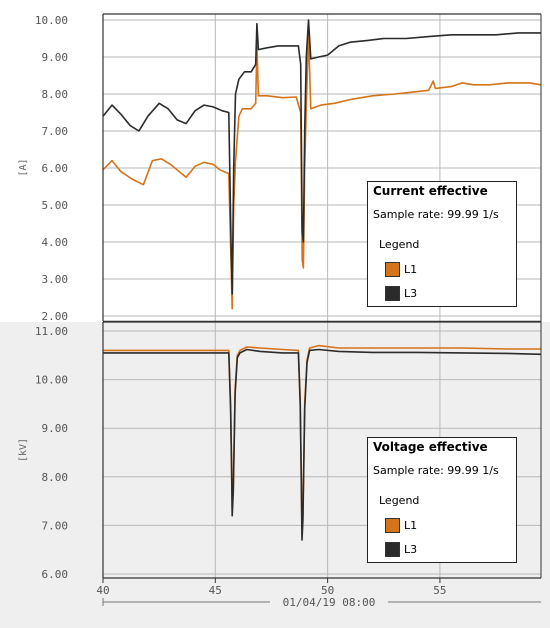  I want to click on current-sample-rate: Sample rate: 99.99 1/s, so click(436, 214).